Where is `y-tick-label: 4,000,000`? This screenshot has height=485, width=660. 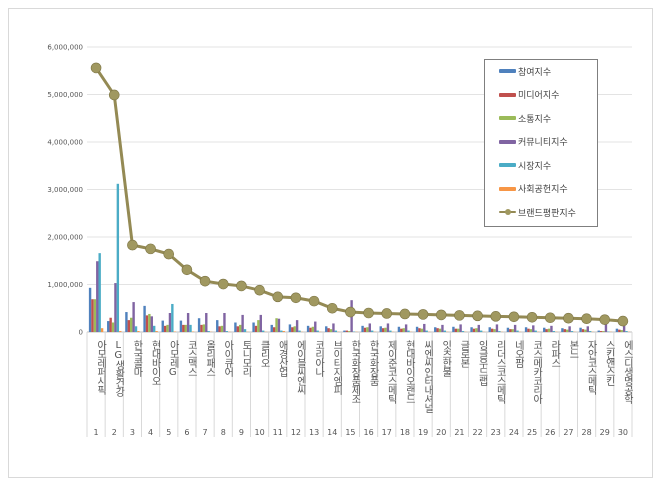
y-tick-label: 4,000,000 is located at coordinates (65, 143).